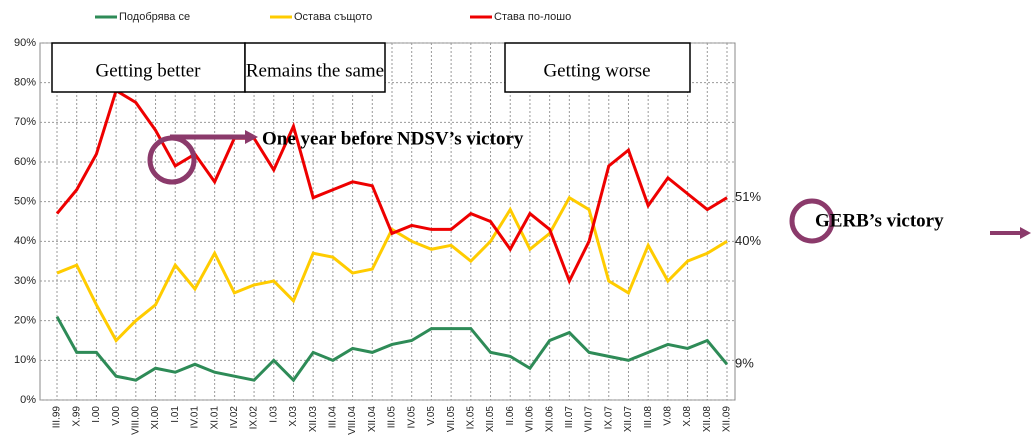  What do you see at coordinates (608, 418) in the screenshot?
I see `x-tick-label: IX.07` at bounding box center [608, 418].